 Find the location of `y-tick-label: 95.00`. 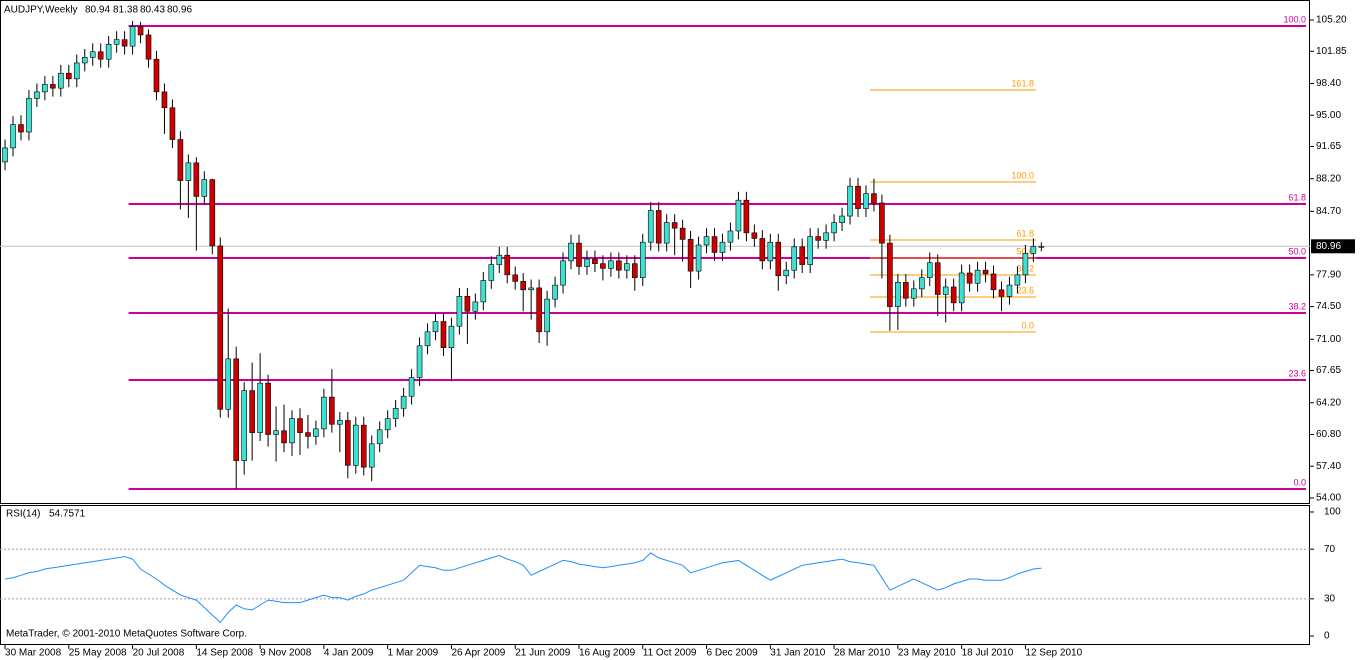

y-tick-label: 95.00 is located at coordinates (1328, 115).